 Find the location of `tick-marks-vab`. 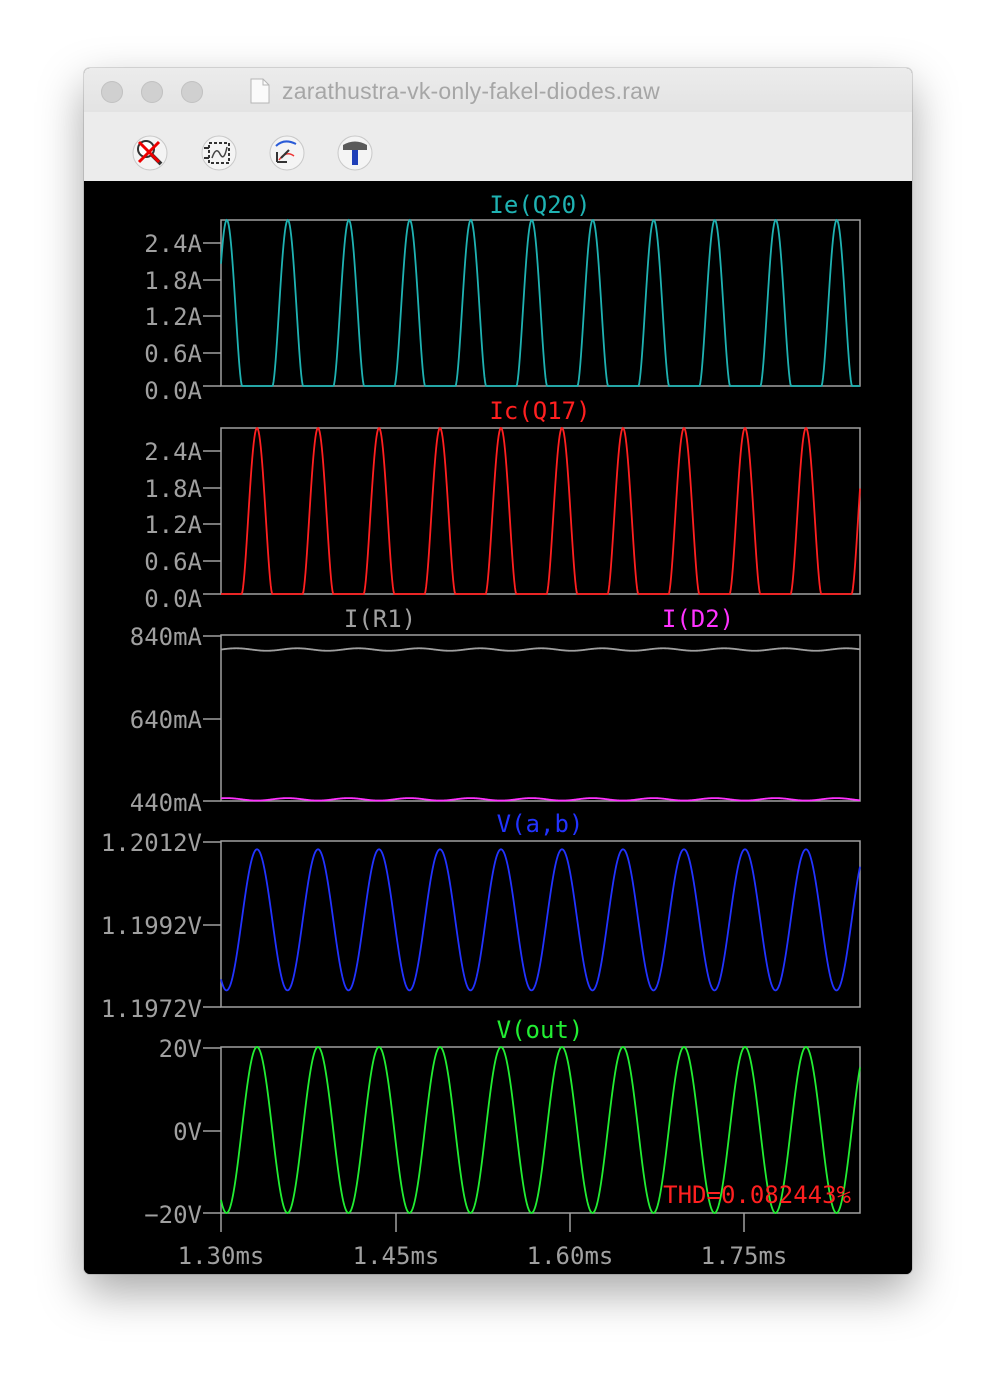

tick-marks-vab is located at coordinates (212, 924).